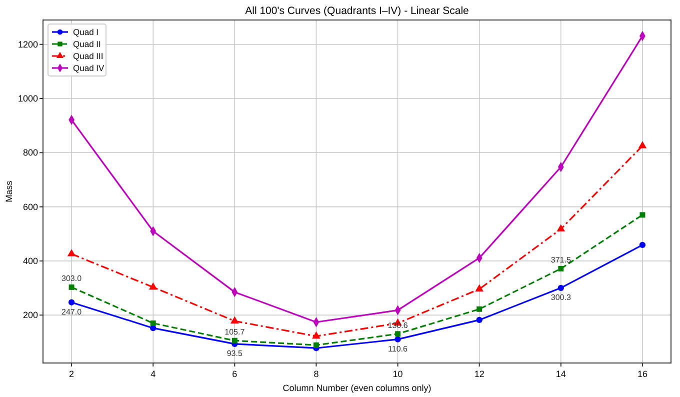  What do you see at coordinates (9, 191) in the screenshot?
I see `y-axis-title: Mass` at bounding box center [9, 191].